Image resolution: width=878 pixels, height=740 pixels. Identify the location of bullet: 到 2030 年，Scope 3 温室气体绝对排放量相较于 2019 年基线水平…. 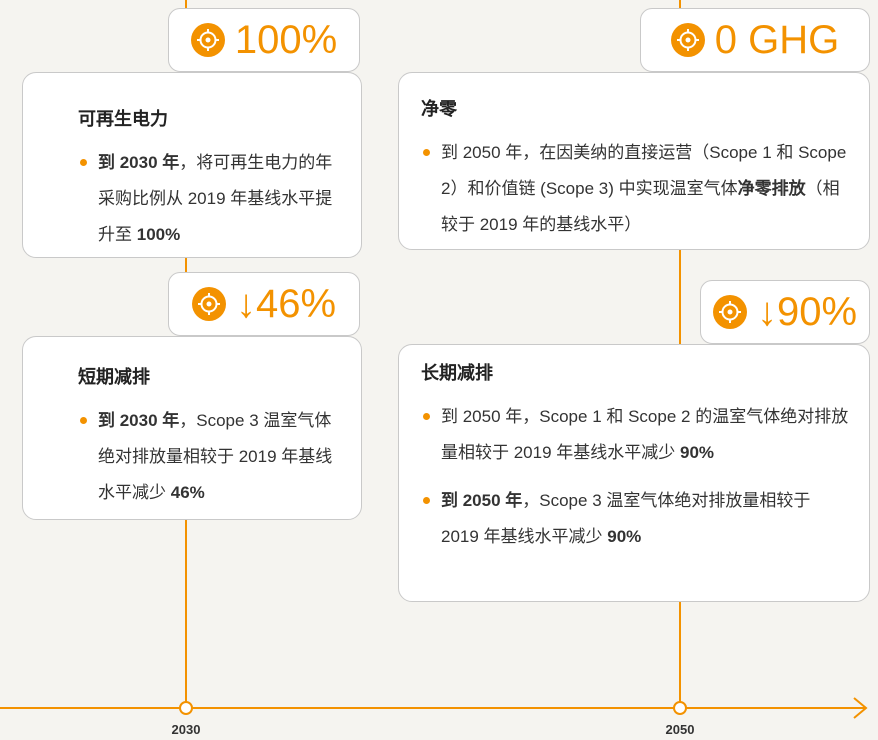
(210, 457).